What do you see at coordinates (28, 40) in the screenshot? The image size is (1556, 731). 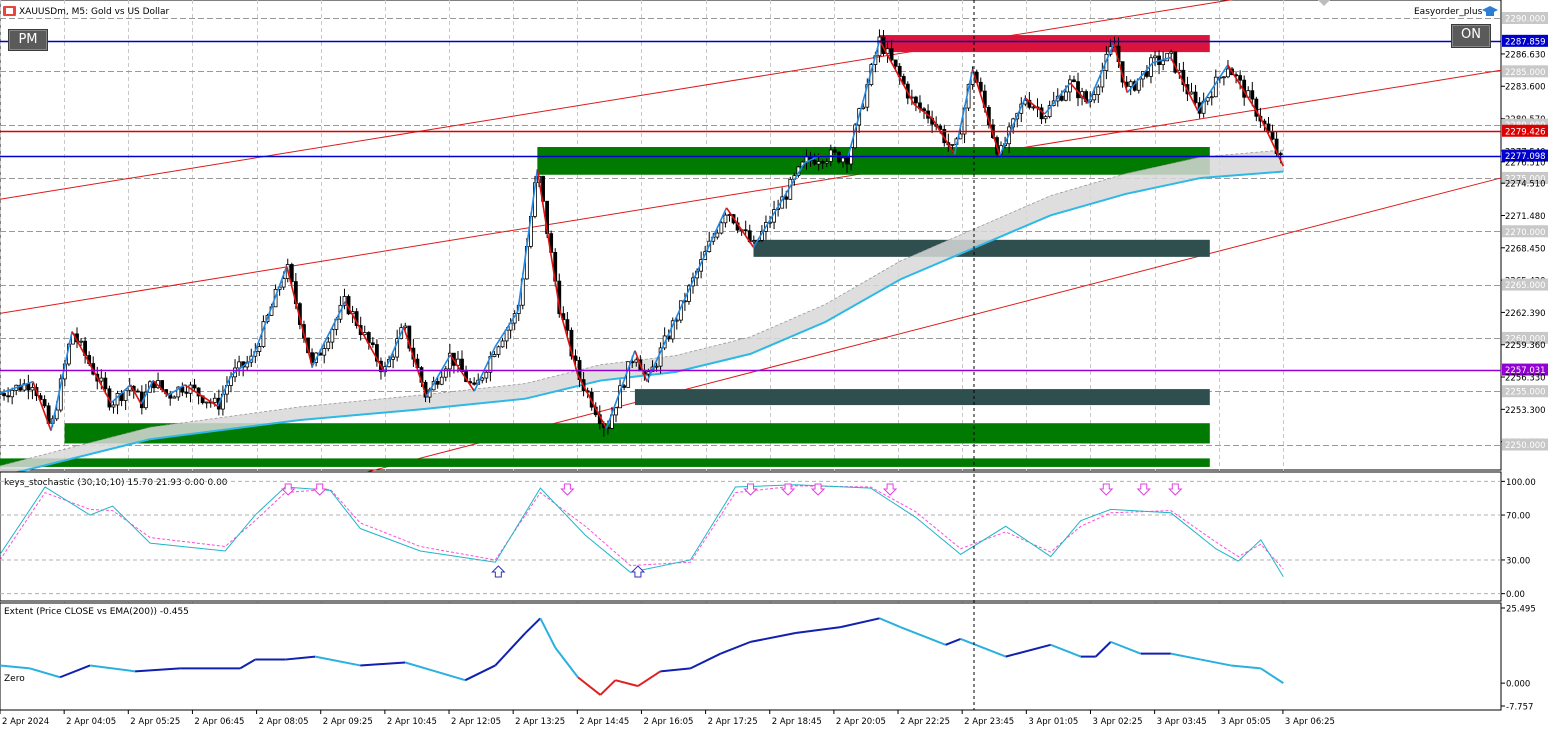 I see `pm-button: PM` at bounding box center [28, 40].